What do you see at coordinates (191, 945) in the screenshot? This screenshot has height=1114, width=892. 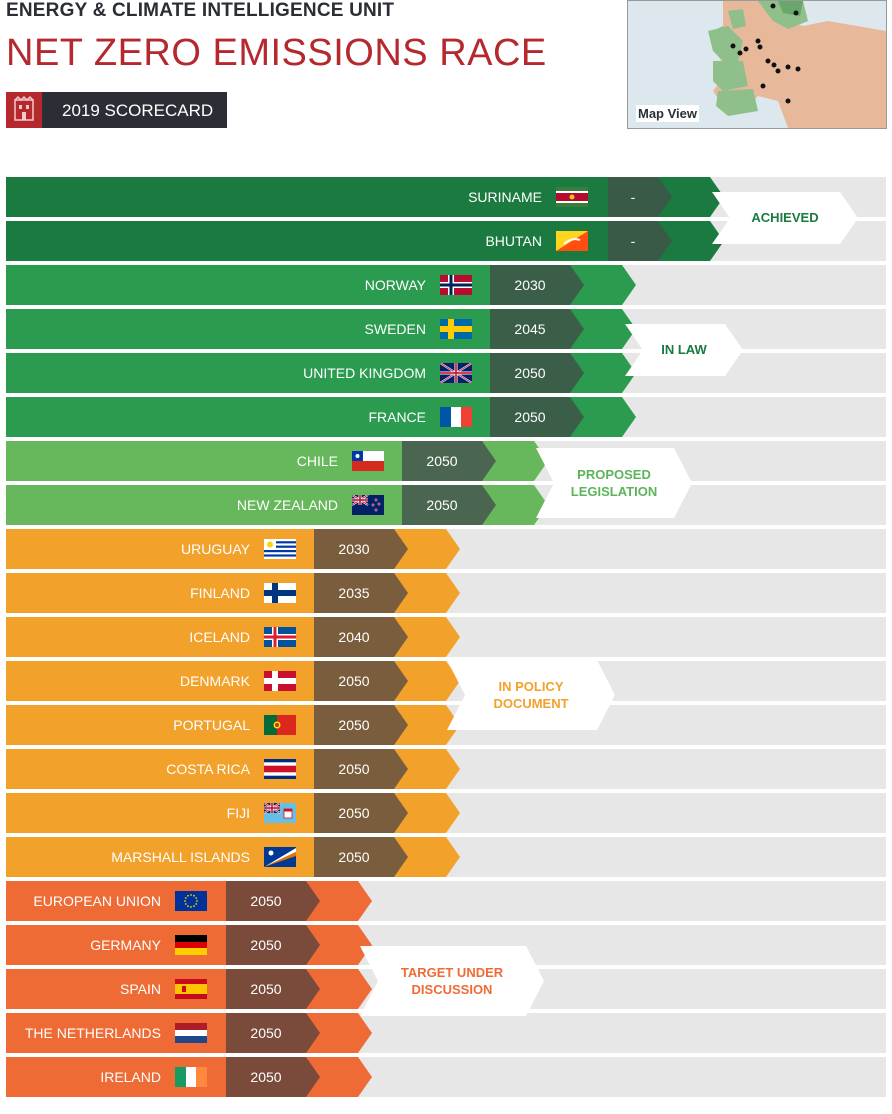 I see `germany-flag-icon` at bounding box center [191, 945].